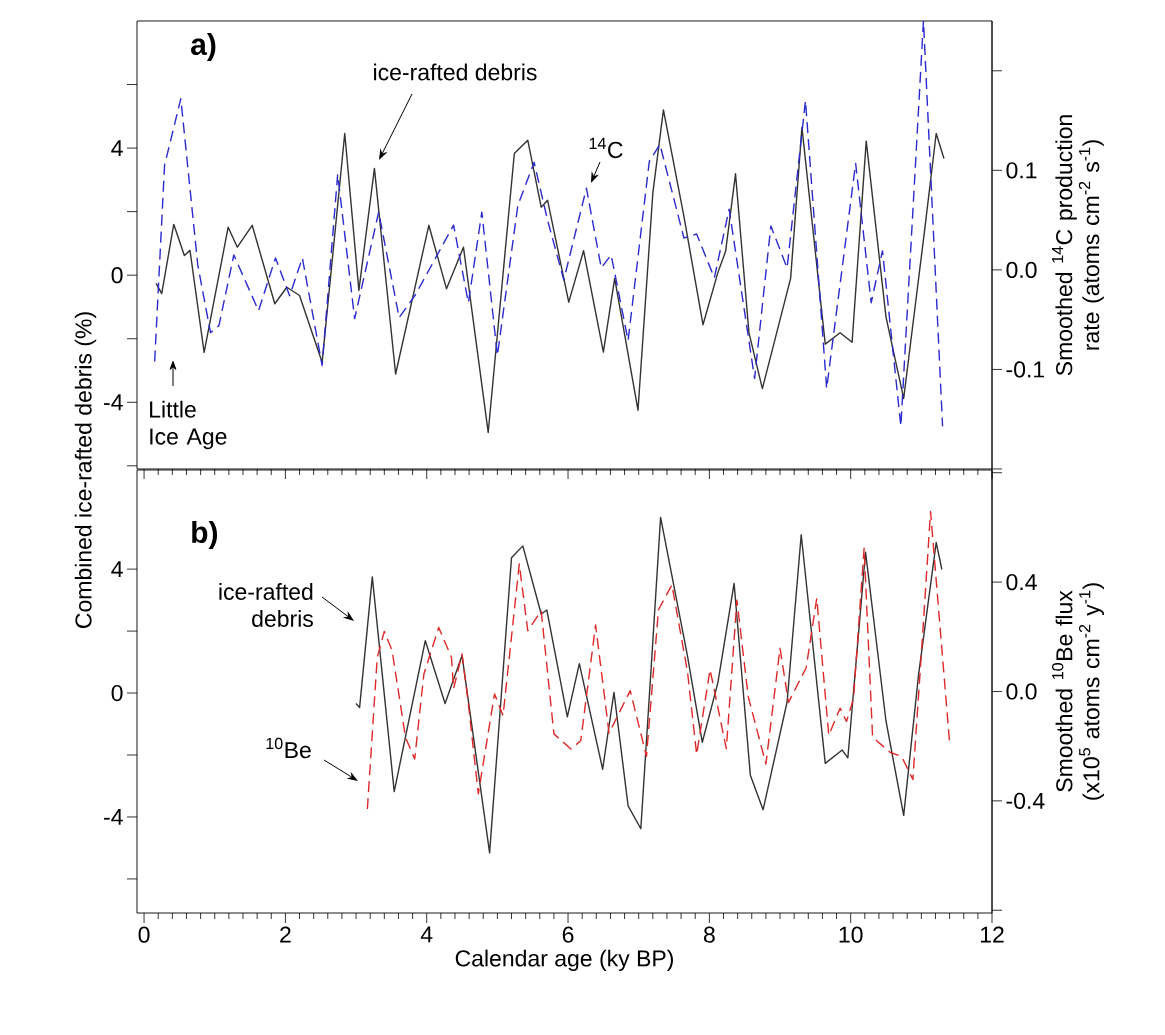 This screenshot has height=1035, width=1165. Describe the element at coordinates (1021, 582) in the screenshot. I see `y2-tick-label: 0.4` at that location.